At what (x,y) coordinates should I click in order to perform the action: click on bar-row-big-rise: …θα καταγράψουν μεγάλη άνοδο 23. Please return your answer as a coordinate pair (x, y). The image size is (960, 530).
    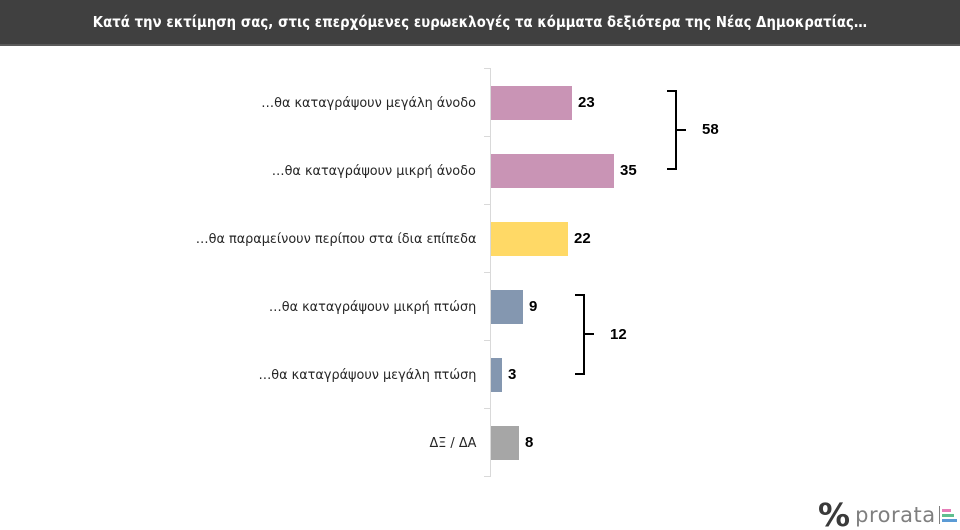
    Looking at the image, I should click on (480, 103).